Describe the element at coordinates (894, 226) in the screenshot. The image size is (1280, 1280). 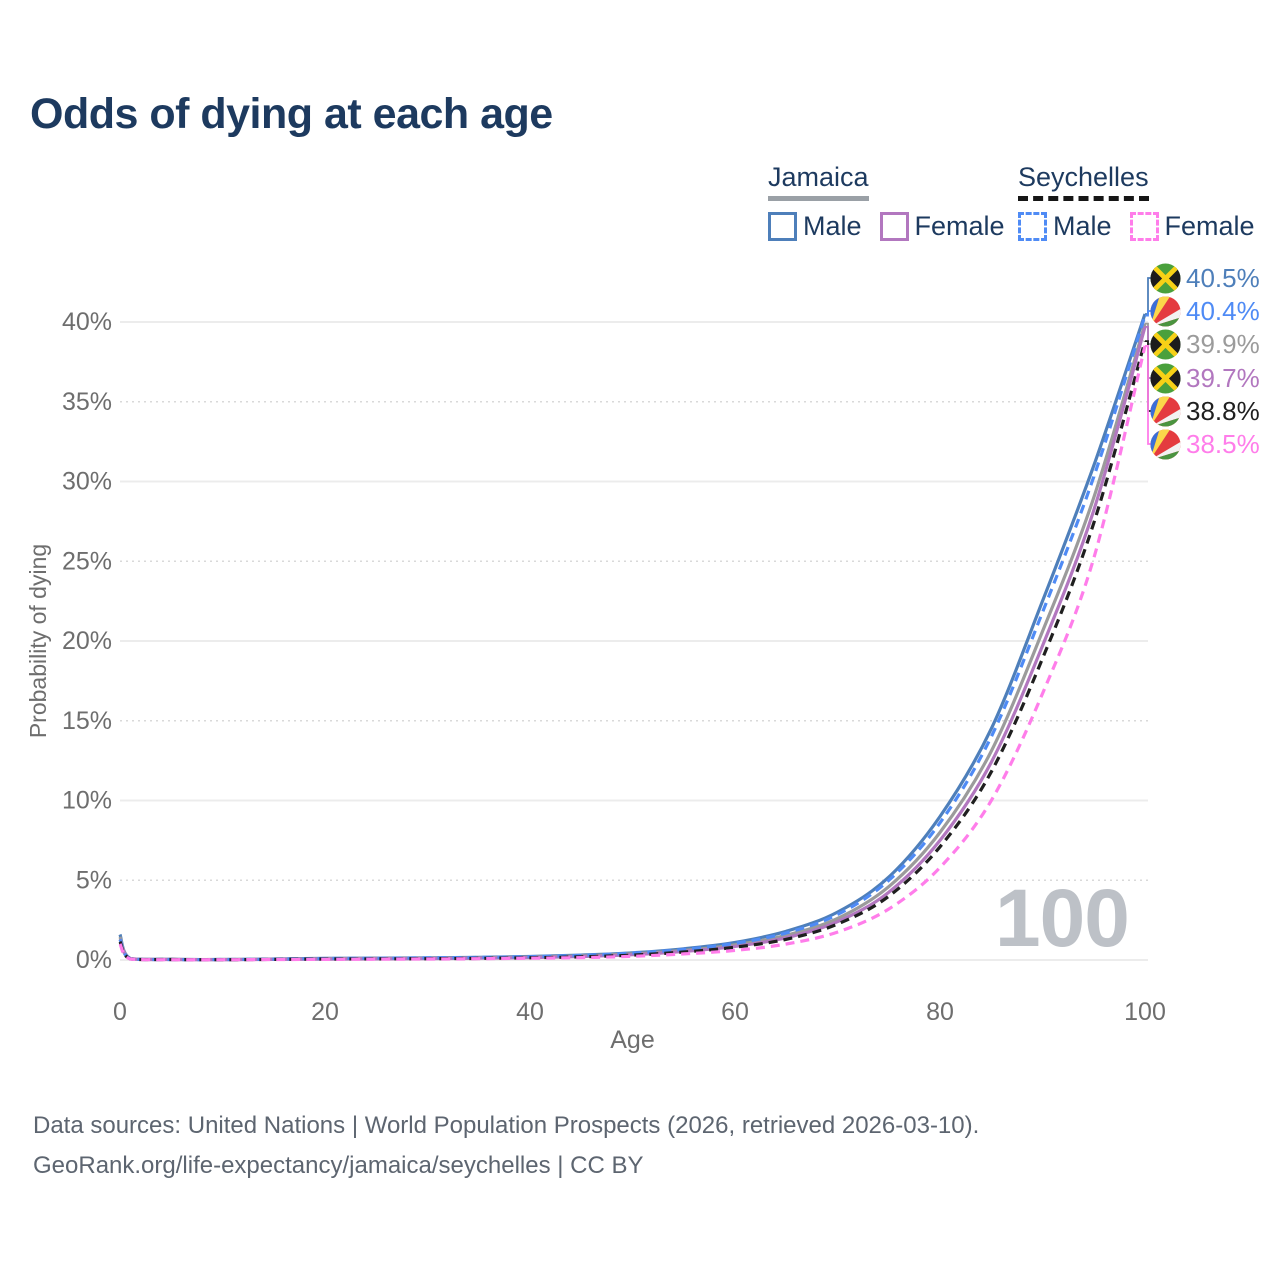
I see `legend-swatch-jamaica-female` at that location.